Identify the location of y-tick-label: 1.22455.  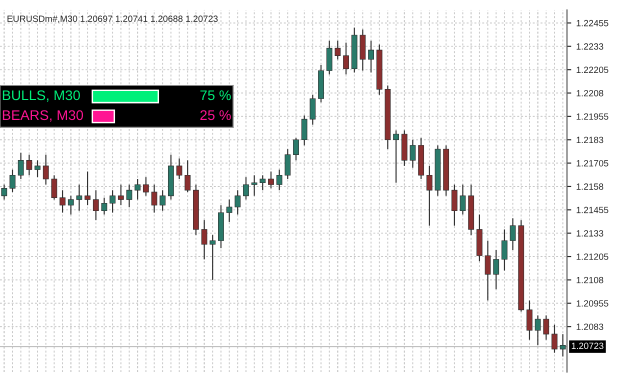
(592, 23).